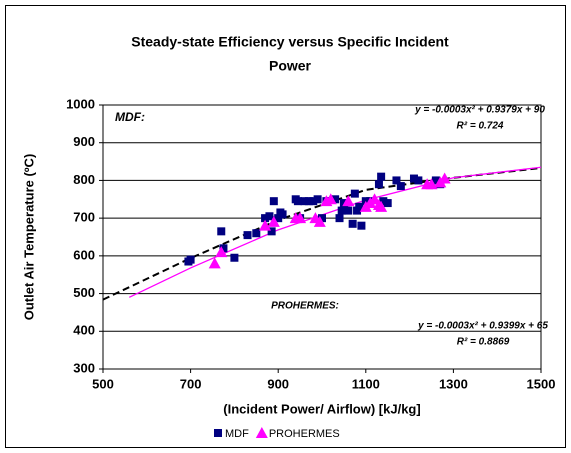 This screenshot has width=571, height=453. I want to click on x-axis-title: (Incident Power/ Airflow) [kJ/kg], so click(321, 408).